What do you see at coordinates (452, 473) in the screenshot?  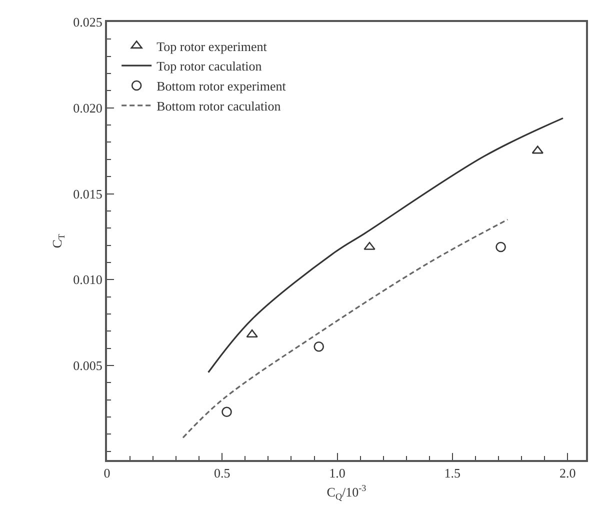 I see `x-tick-label: 1.5` at bounding box center [452, 473].